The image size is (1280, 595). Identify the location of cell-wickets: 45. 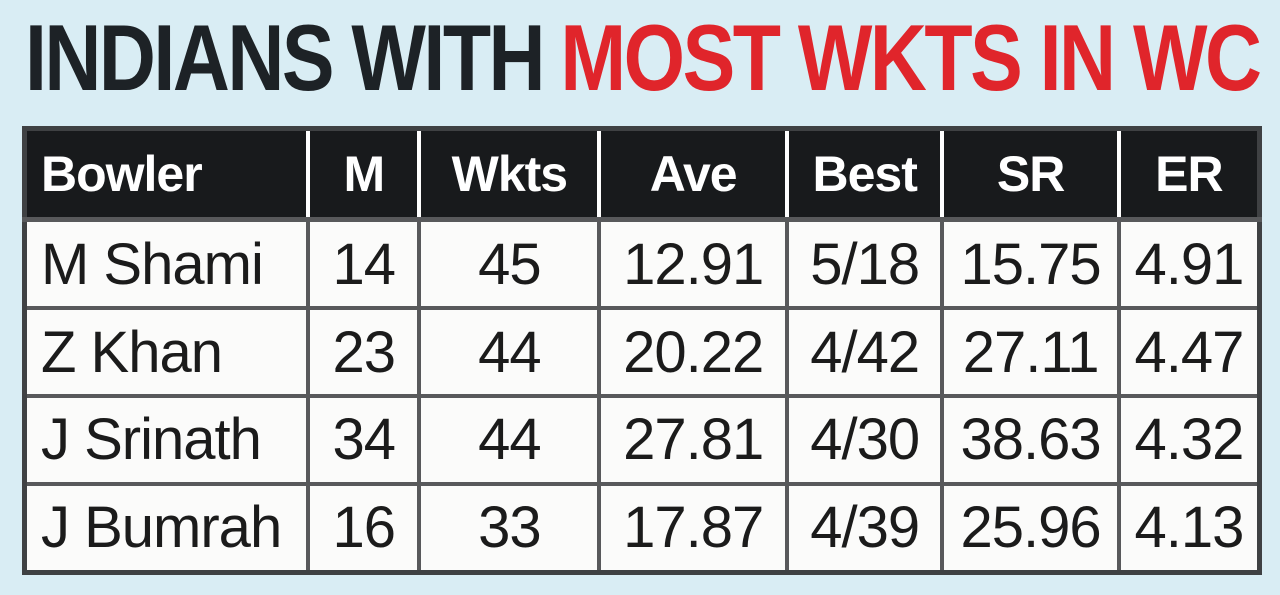
(509, 265).